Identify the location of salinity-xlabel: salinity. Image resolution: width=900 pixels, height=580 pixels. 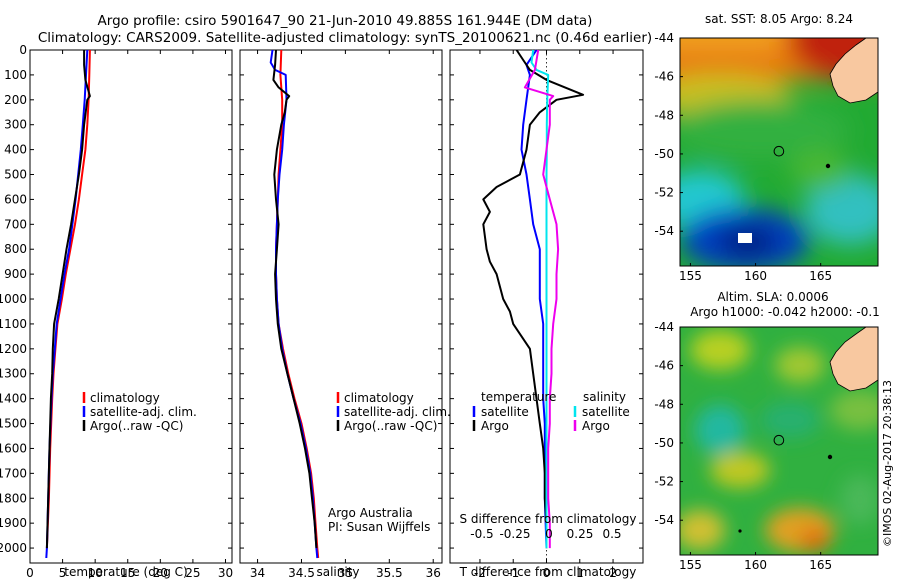
(337, 572).